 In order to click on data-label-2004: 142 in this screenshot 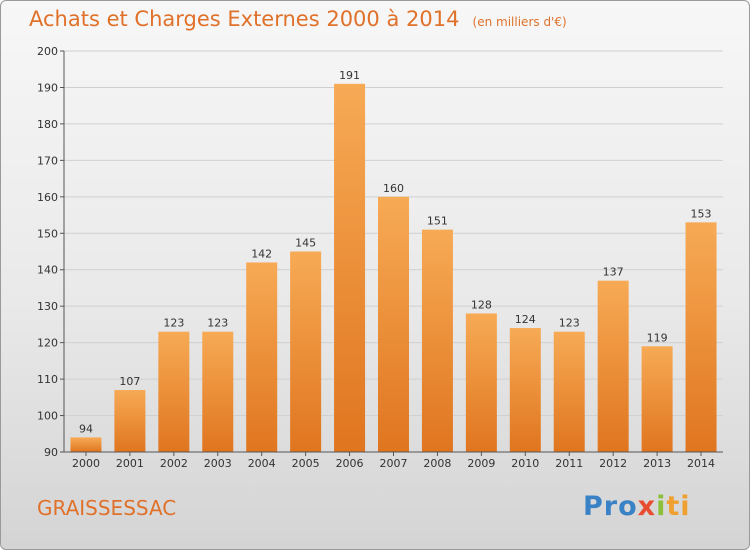, I will do `click(261, 253)`.